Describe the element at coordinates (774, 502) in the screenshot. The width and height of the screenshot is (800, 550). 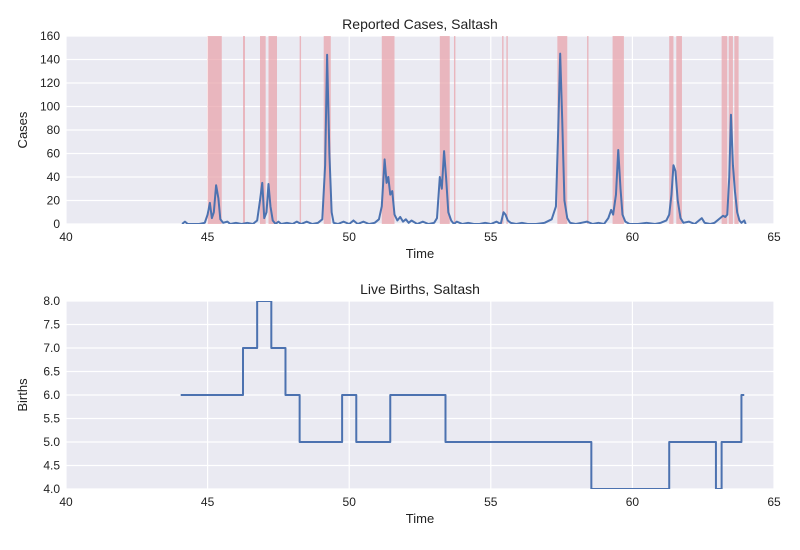
I see `births-x-tick-label: 65` at that location.